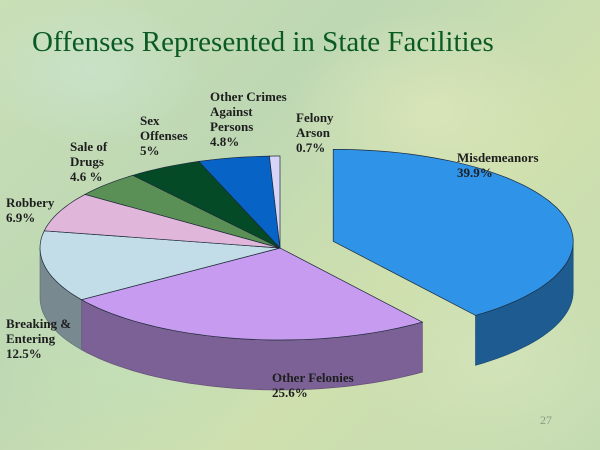  What do you see at coordinates (31, 338) in the screenshot?
I see `slice-label-line: Entering` at bounding box center [31, 338].